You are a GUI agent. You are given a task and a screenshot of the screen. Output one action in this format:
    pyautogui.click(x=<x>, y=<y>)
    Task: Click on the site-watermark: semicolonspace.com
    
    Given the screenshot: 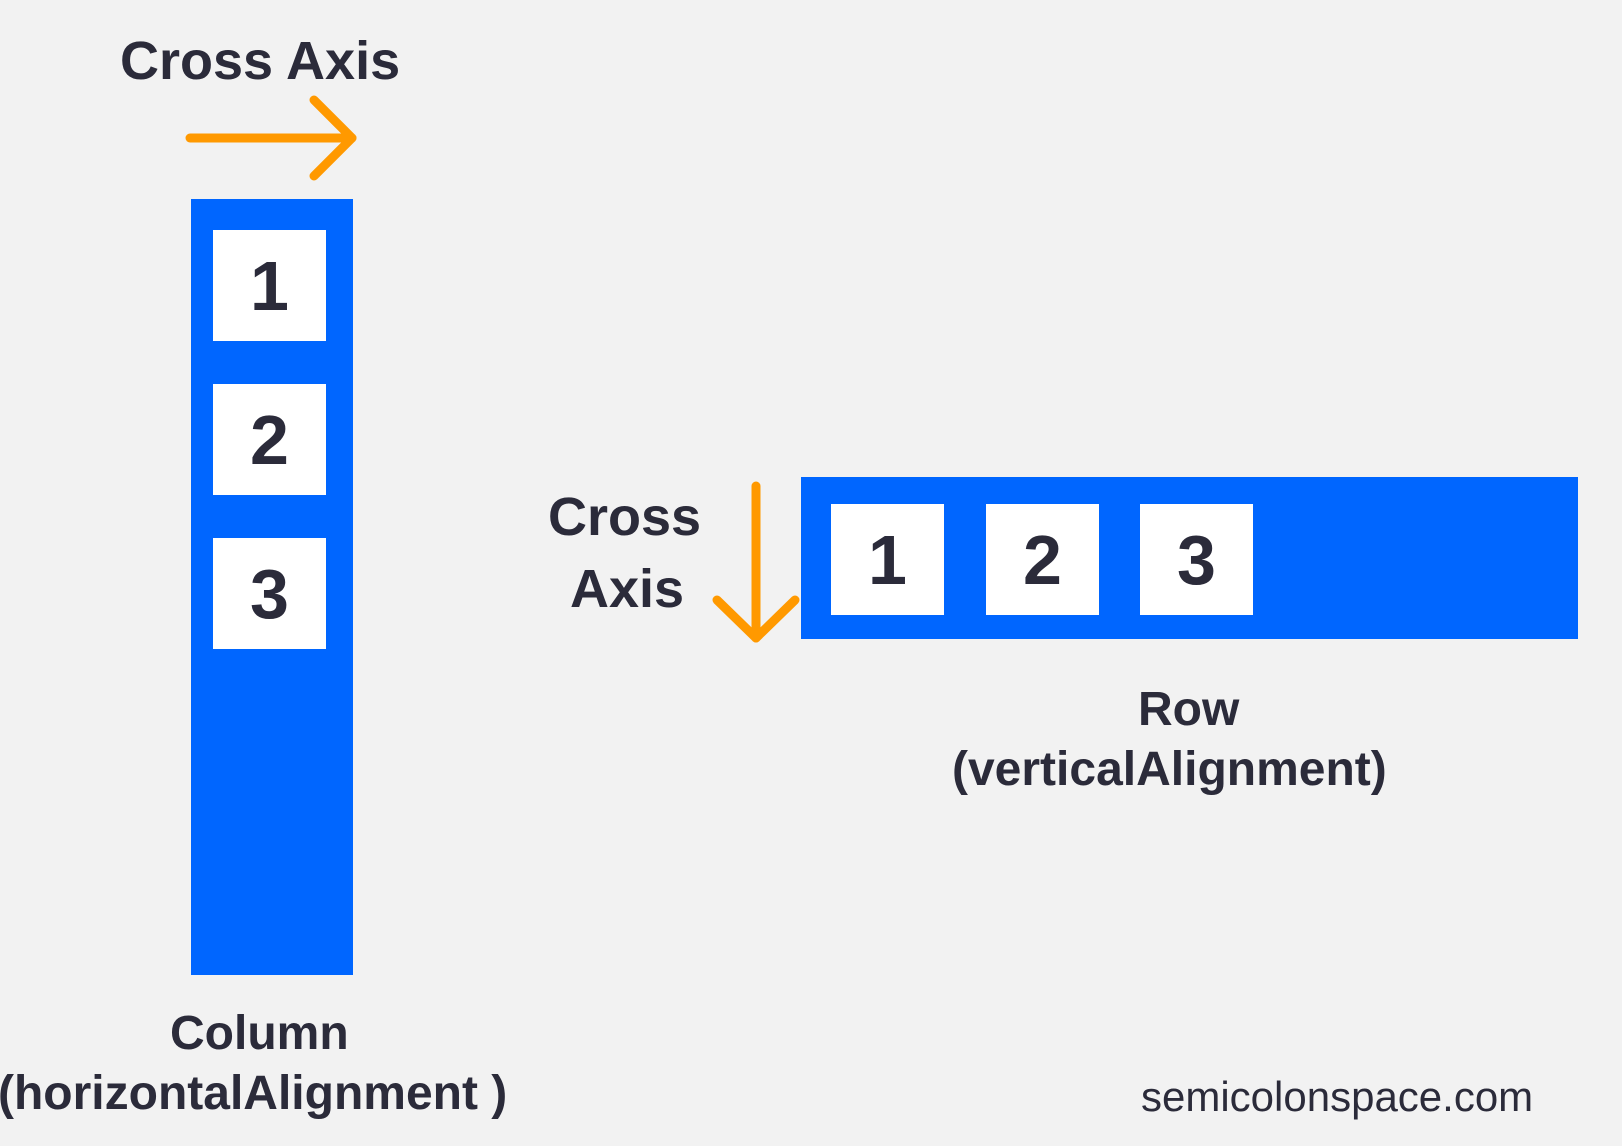 What is the action you would take?
    pyautogui.click(x=1337, y=1096)
    